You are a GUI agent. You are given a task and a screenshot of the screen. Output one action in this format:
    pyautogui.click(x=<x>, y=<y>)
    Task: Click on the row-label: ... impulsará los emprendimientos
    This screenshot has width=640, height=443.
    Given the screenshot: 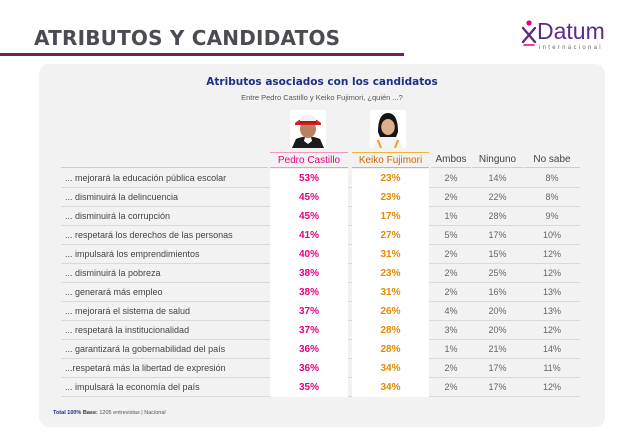 What is the action you would take?
    pyautogui.click(x=132, y=254)
    